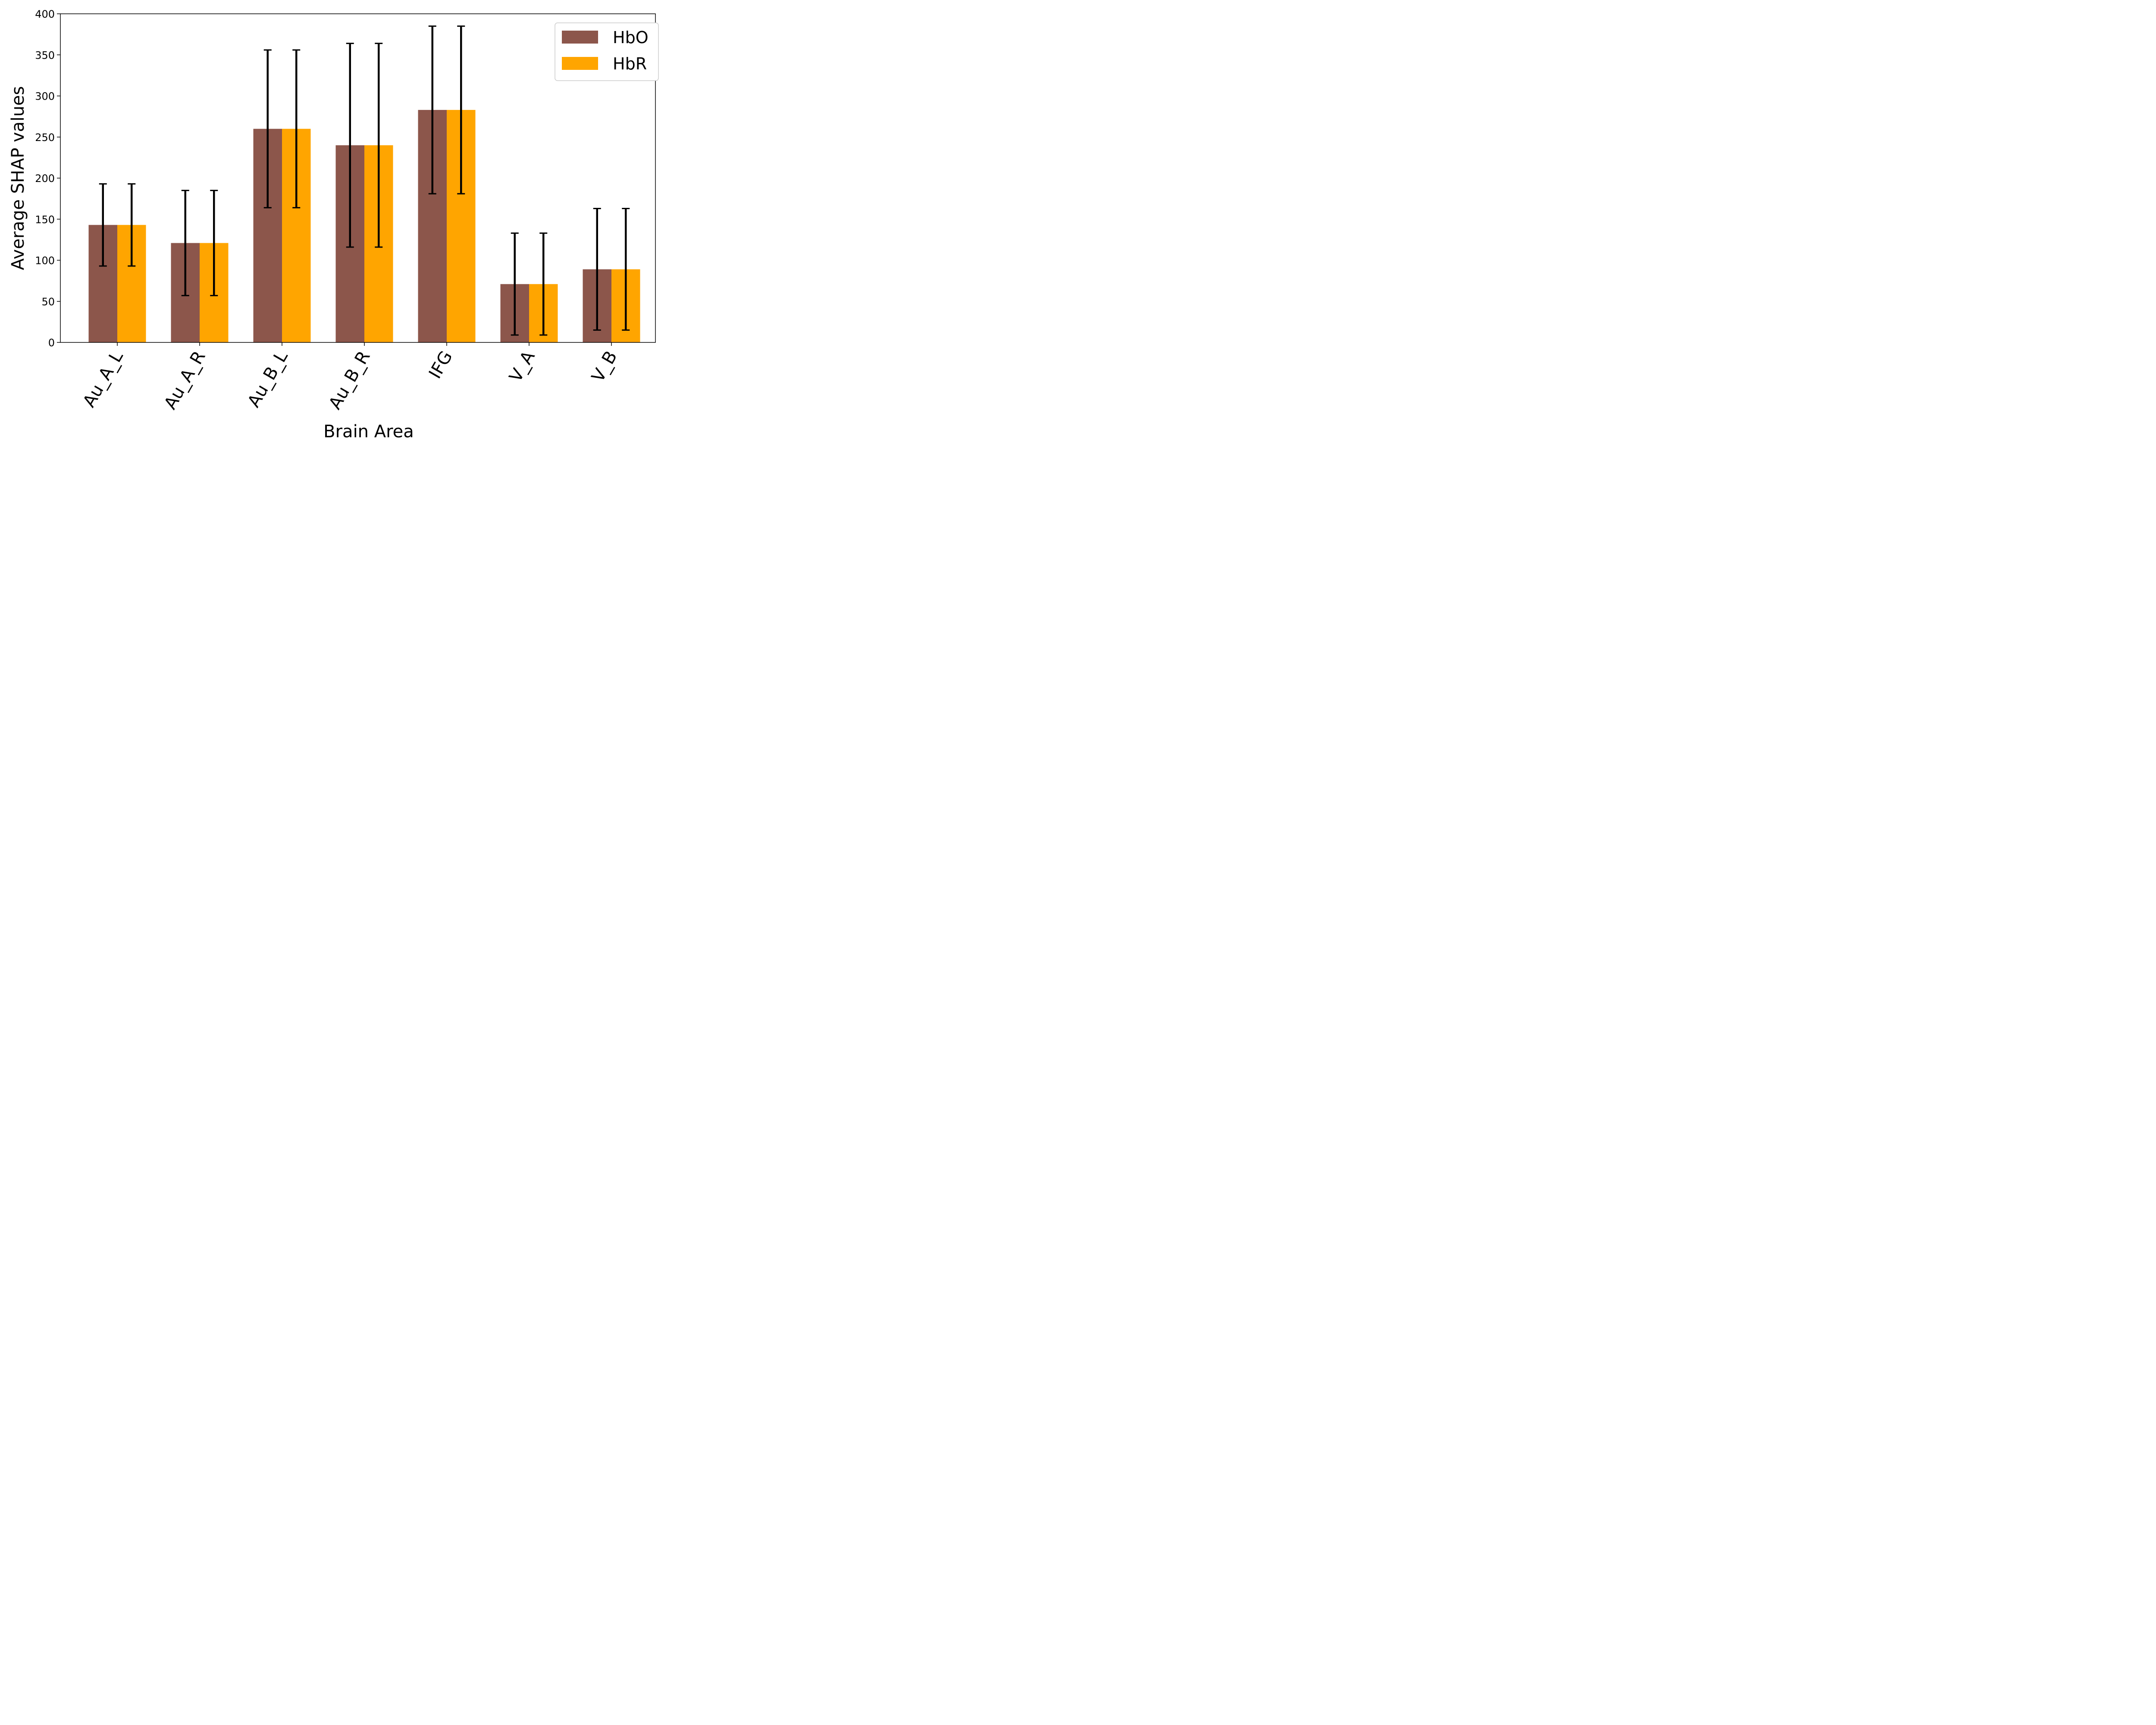 Image resolution: width=2156 pixels, height=1725 pixels. What do you see at coordinates (368, 432) in the screenshot?
I see `x-axis-title: Brain Area` at bounding box center [368, 432].